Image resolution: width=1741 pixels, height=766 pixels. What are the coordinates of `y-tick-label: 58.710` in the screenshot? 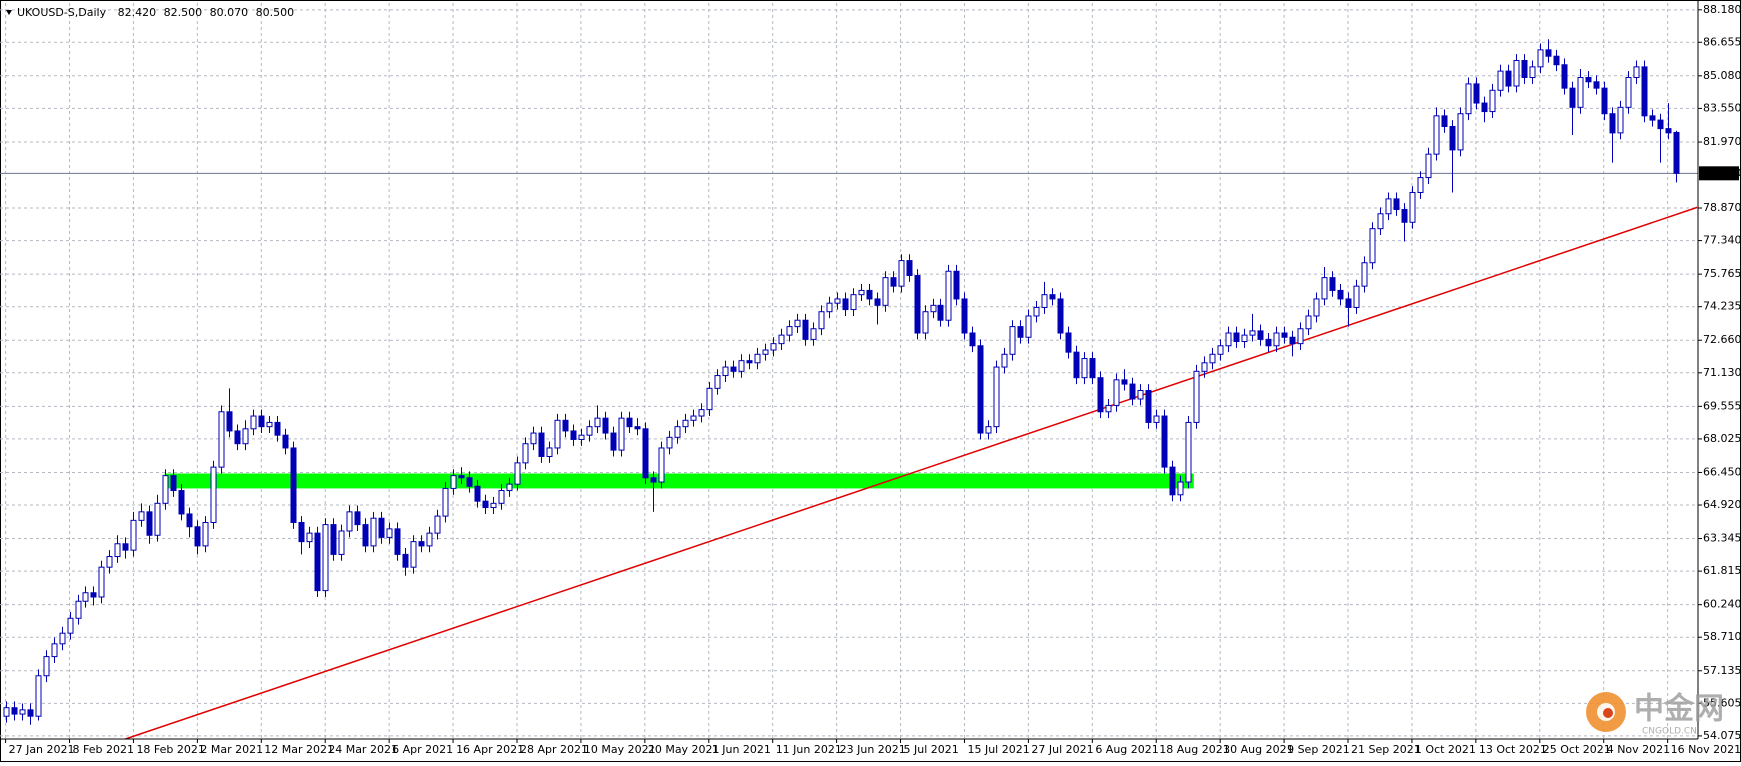 It's located at (1722, 636).